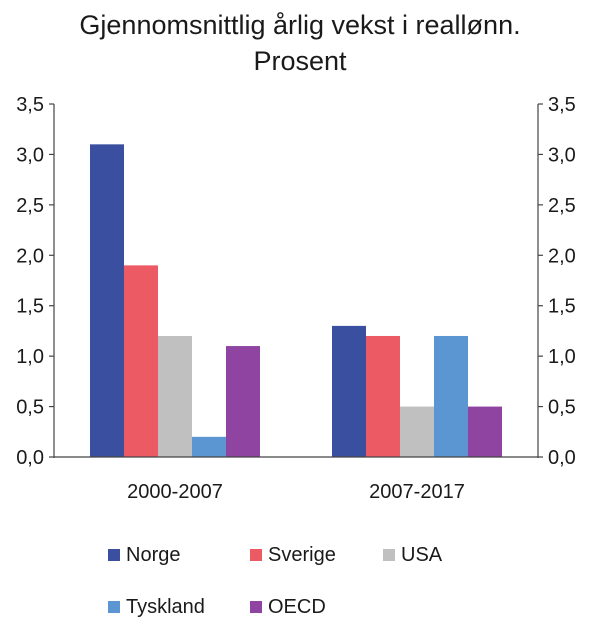  I want to click on bar-norge-2000-2007, so click(107, 301).